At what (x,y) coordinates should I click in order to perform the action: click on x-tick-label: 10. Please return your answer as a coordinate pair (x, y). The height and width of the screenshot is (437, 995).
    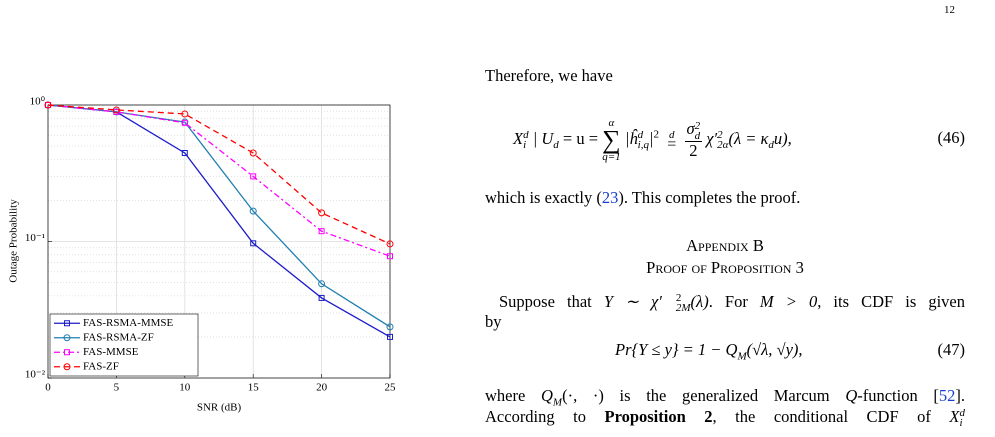
    Looking at the image, I should click on (185, 388).